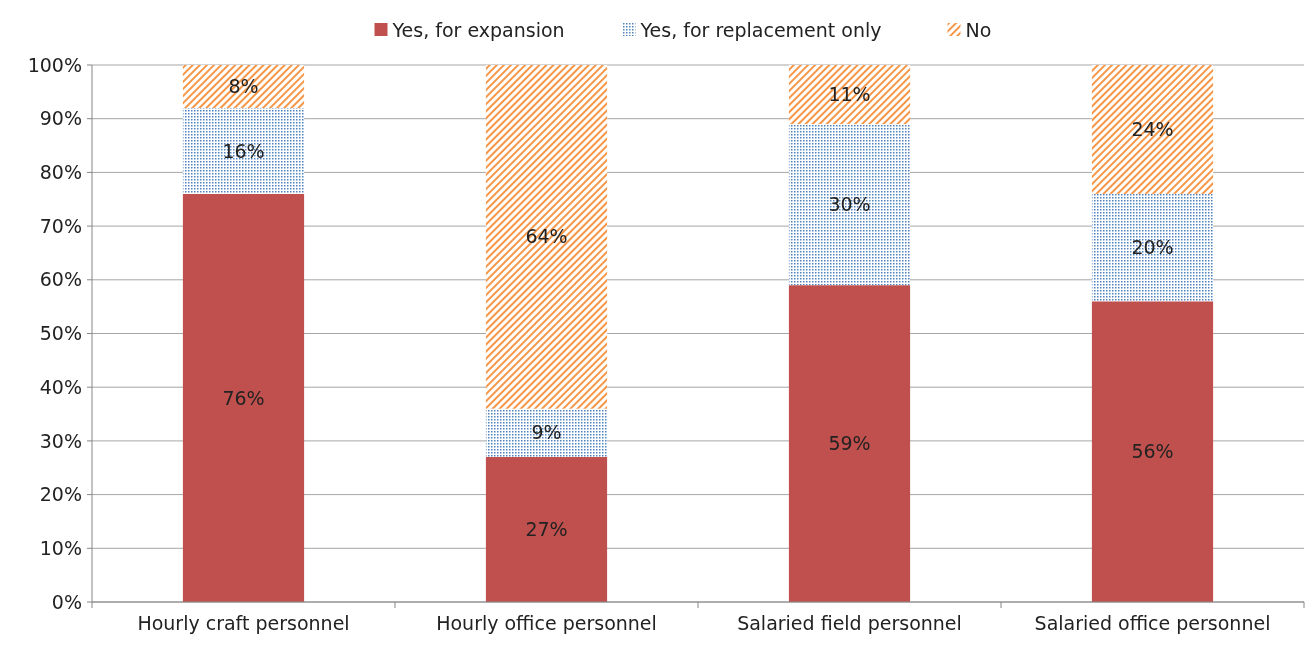 Image resolution: width=1314 pixels, height=652 pixels. I want to click on y-tick-label: 90%, so click(60, 118).